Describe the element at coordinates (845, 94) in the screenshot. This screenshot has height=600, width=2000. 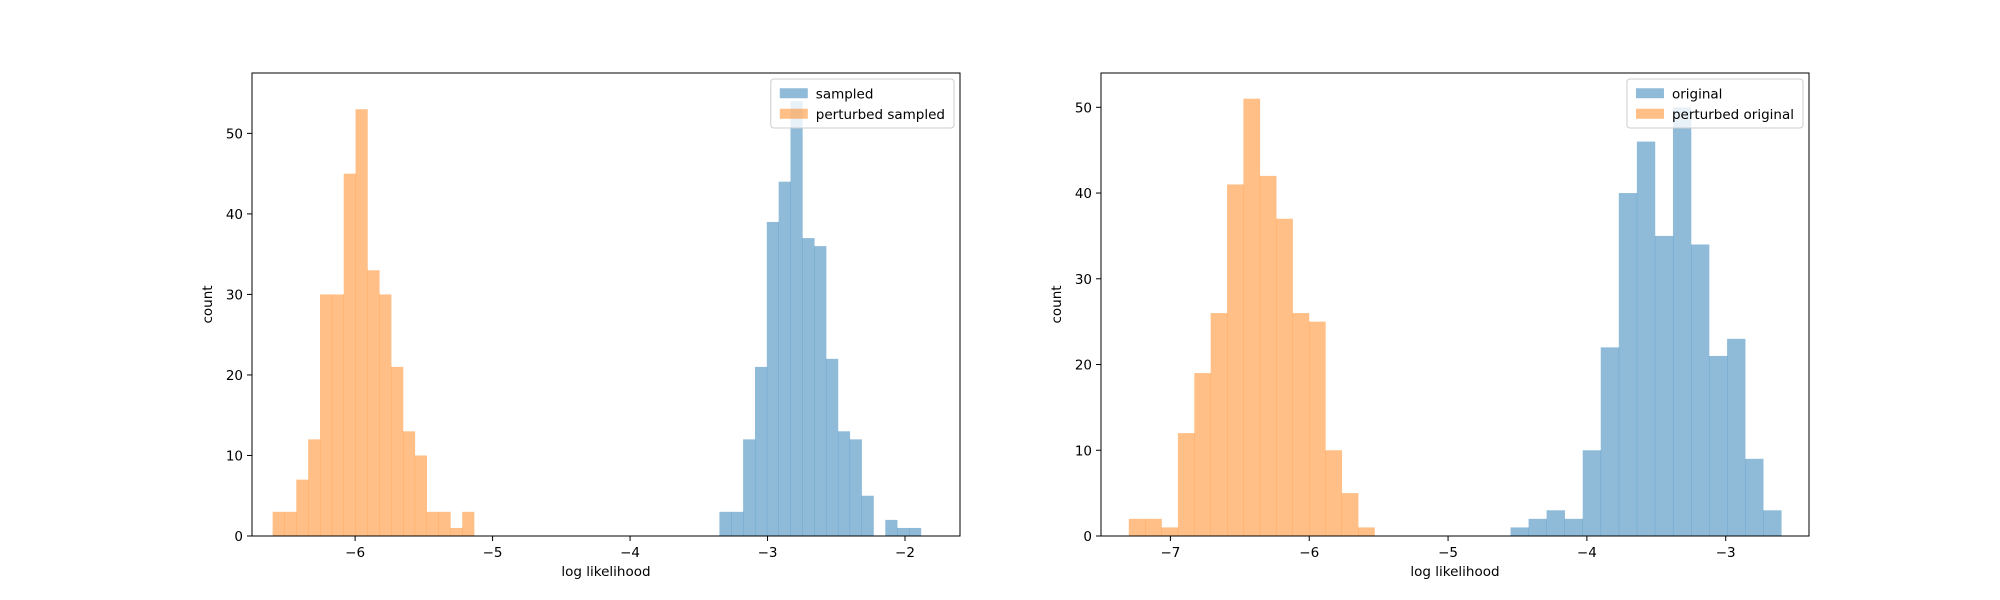
I see `legend-label: sampled` at that location.